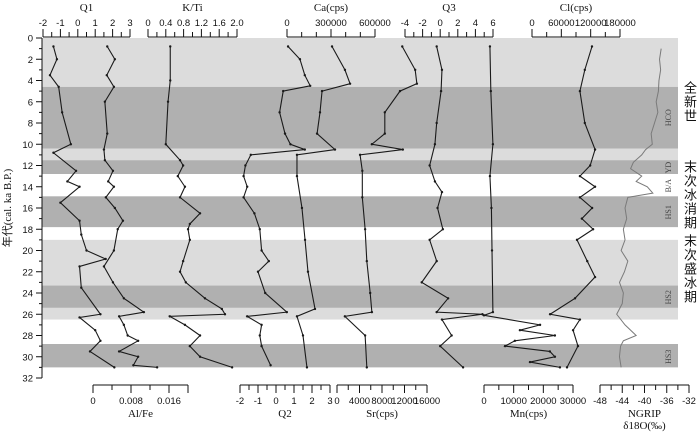  Describe the element at coordinates (27, 315) in the screenshot. I see `y-tick-label: 26` at that location.